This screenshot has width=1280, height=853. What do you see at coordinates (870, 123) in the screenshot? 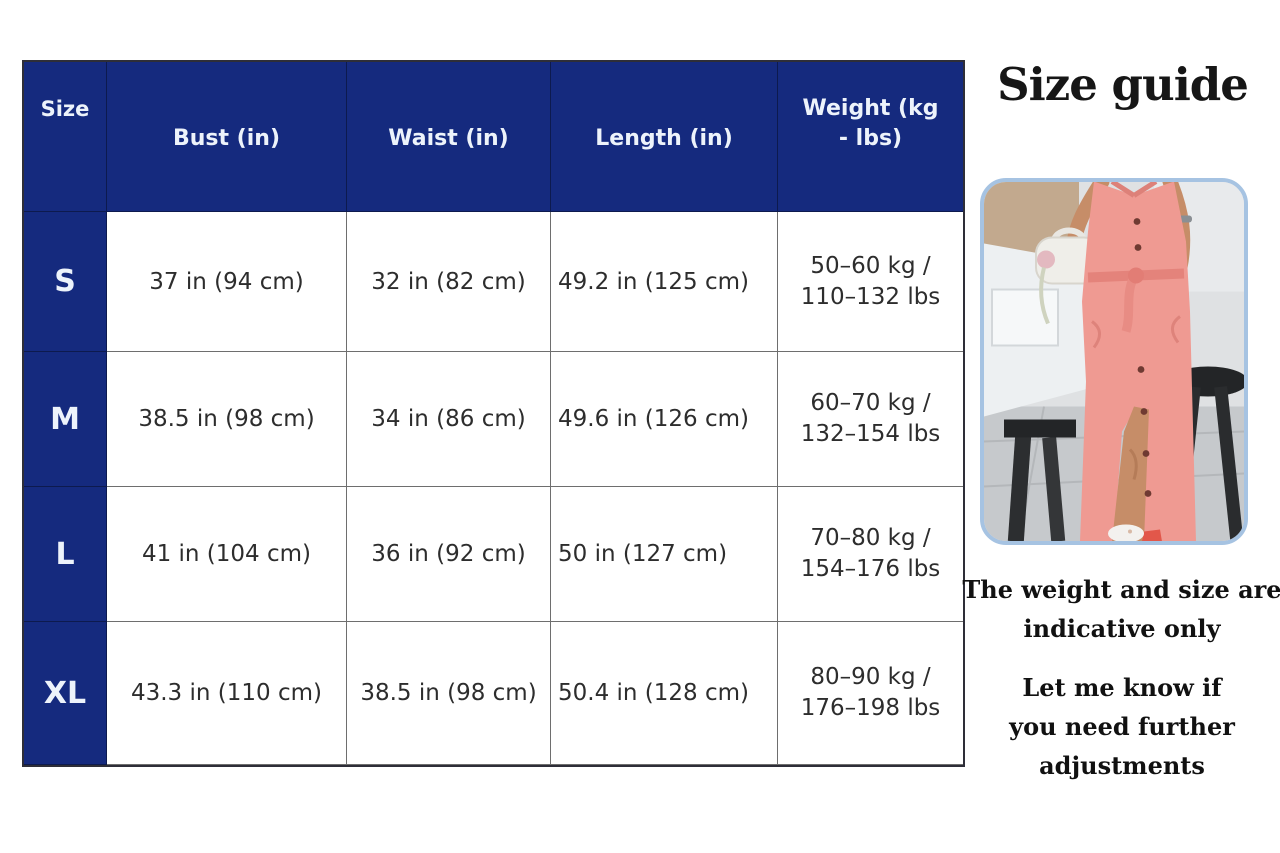
I see `header-weight-label: Weight (kg - lbs)` at bounding box center [870, 123].